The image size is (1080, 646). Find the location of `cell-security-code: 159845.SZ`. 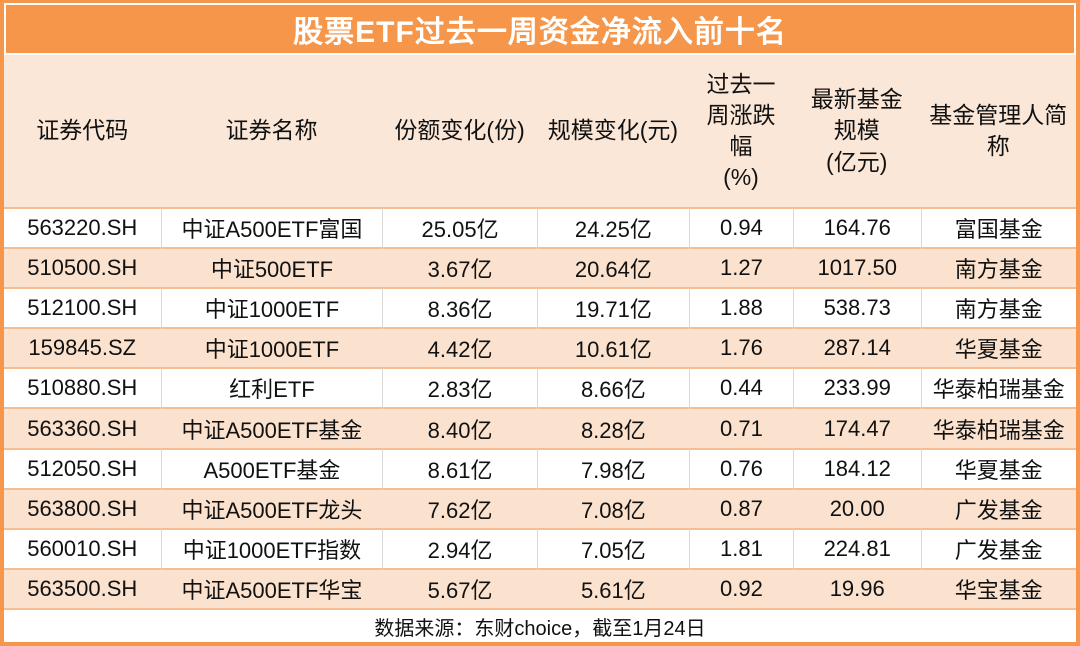

cell-security-code: 159845.SZ is located at coordinates (82, 347).